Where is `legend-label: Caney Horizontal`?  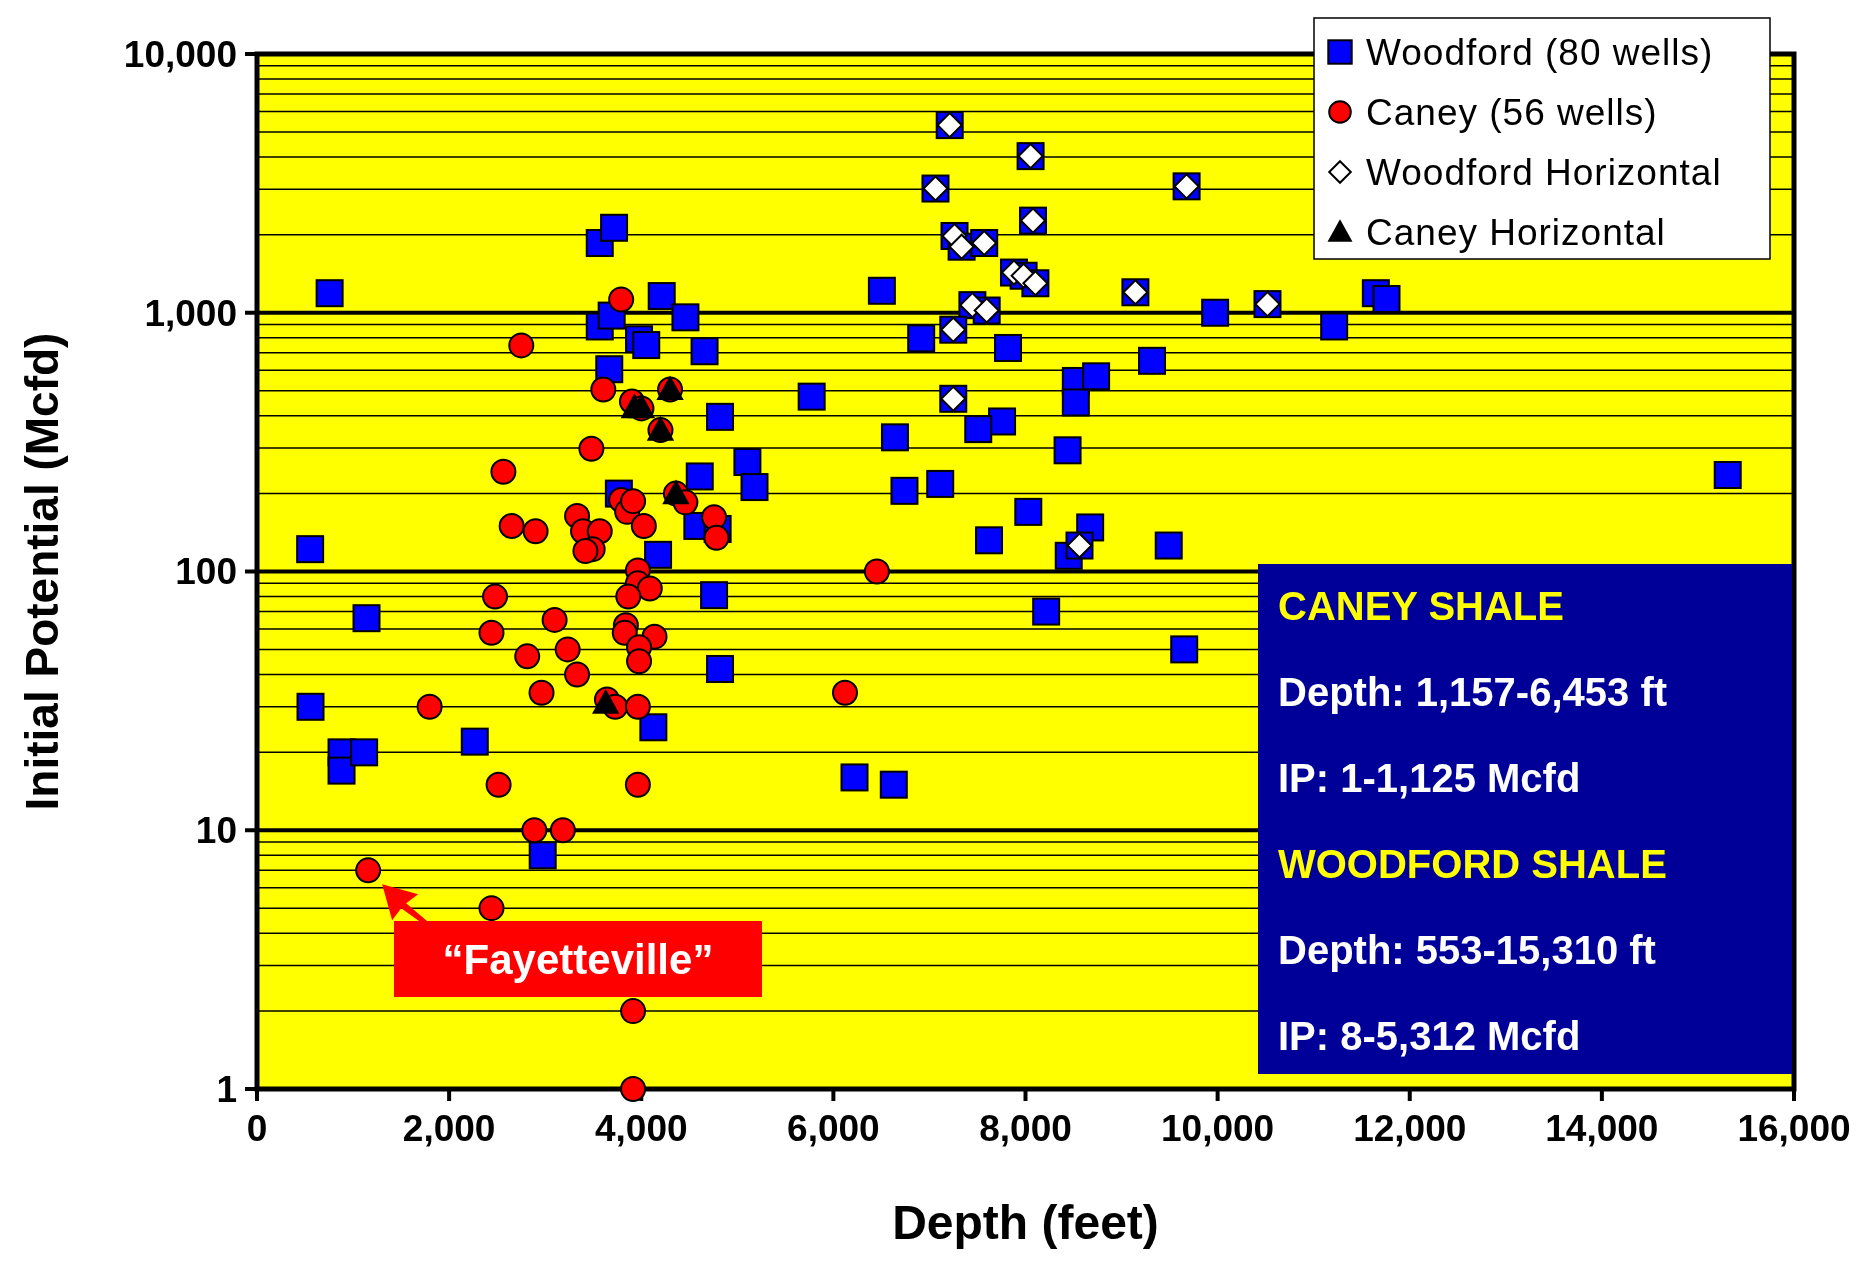 legend-label: Caney Horizontal is located at coordinates (1516, 232).